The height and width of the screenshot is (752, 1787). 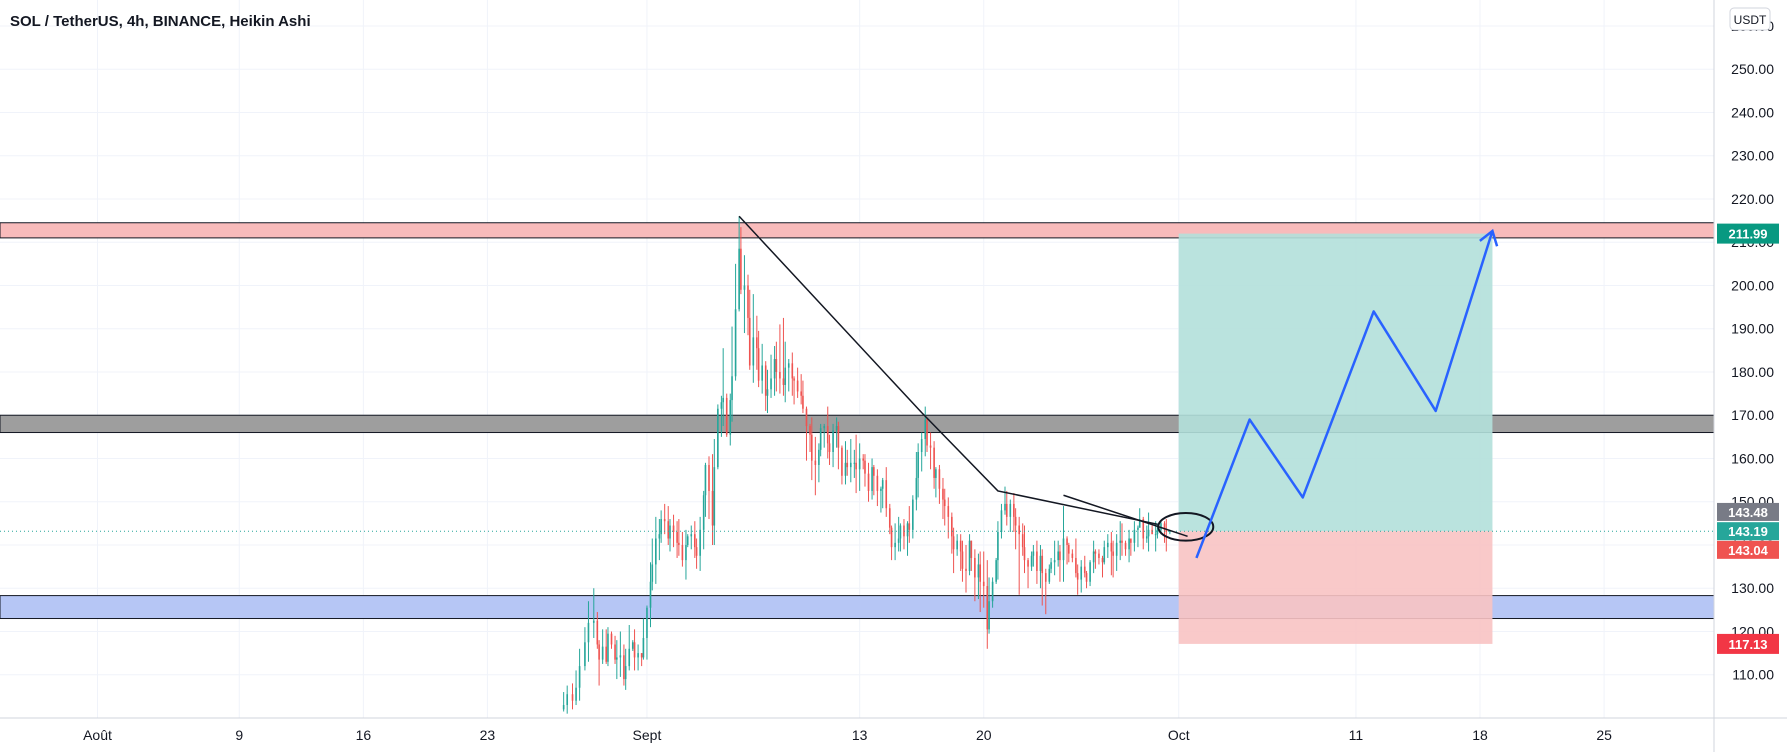 I want to click on x-tick-label: 13, so click(x=860, y=735).